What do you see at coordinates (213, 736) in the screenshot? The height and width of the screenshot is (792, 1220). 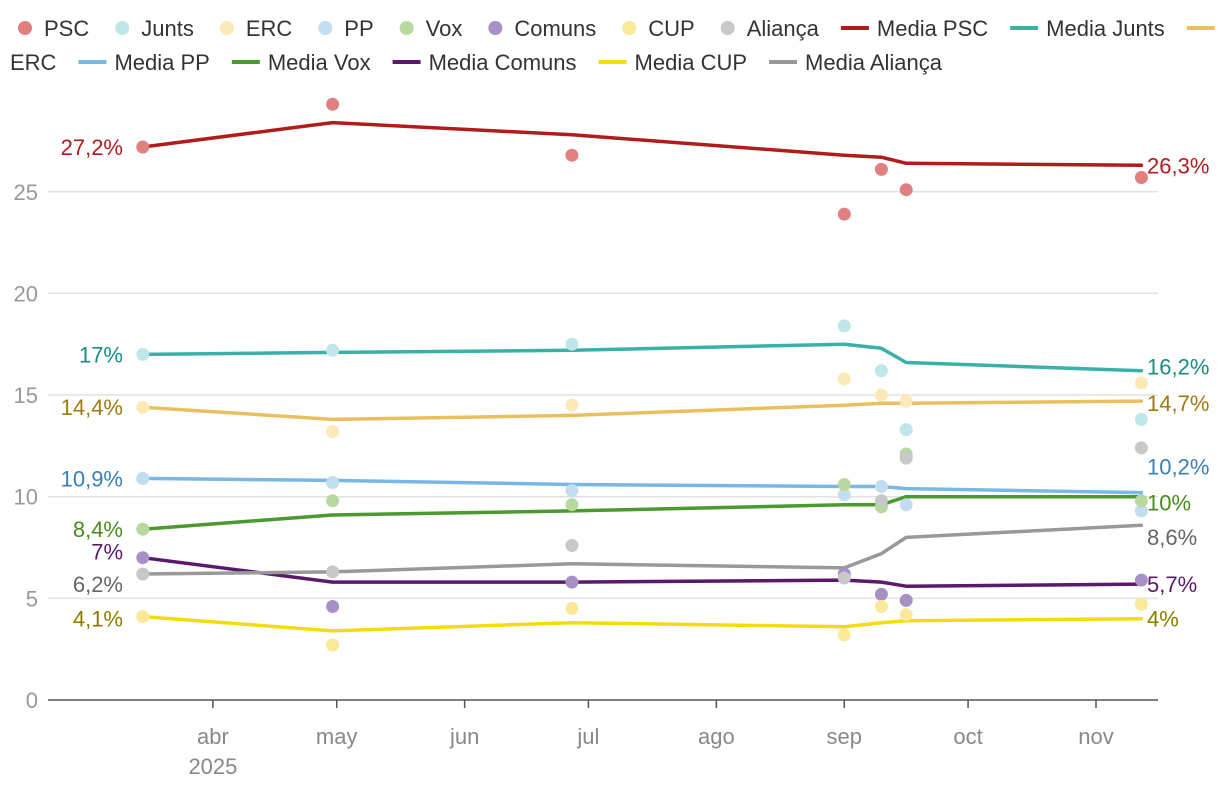 I see `x-tick-label: abr` at bounding box center [213, 736].